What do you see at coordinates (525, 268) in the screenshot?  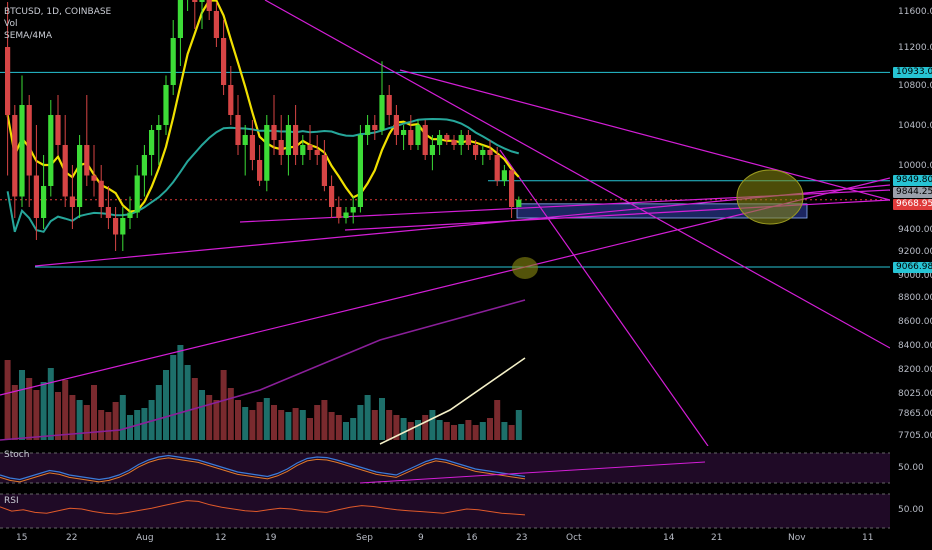 I see `highlight-circle-support` at bounding box center [525, 268].